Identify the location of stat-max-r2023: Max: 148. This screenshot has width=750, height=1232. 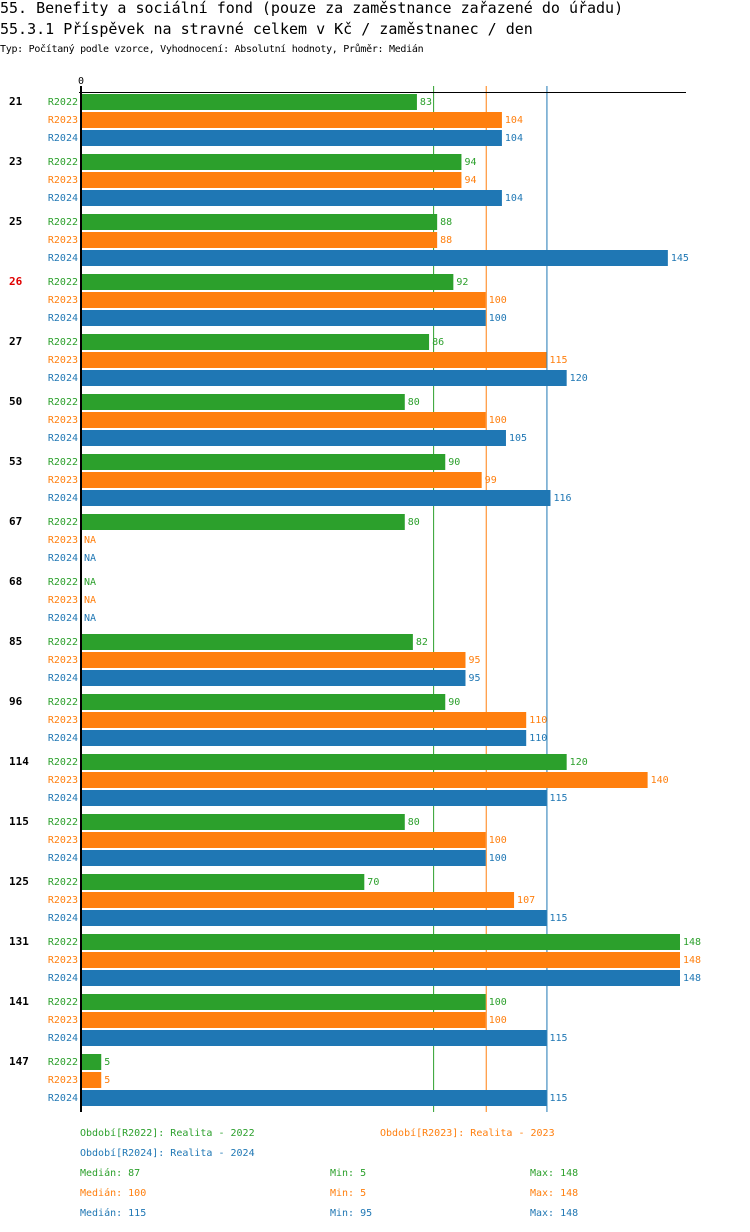
(554, 1193).